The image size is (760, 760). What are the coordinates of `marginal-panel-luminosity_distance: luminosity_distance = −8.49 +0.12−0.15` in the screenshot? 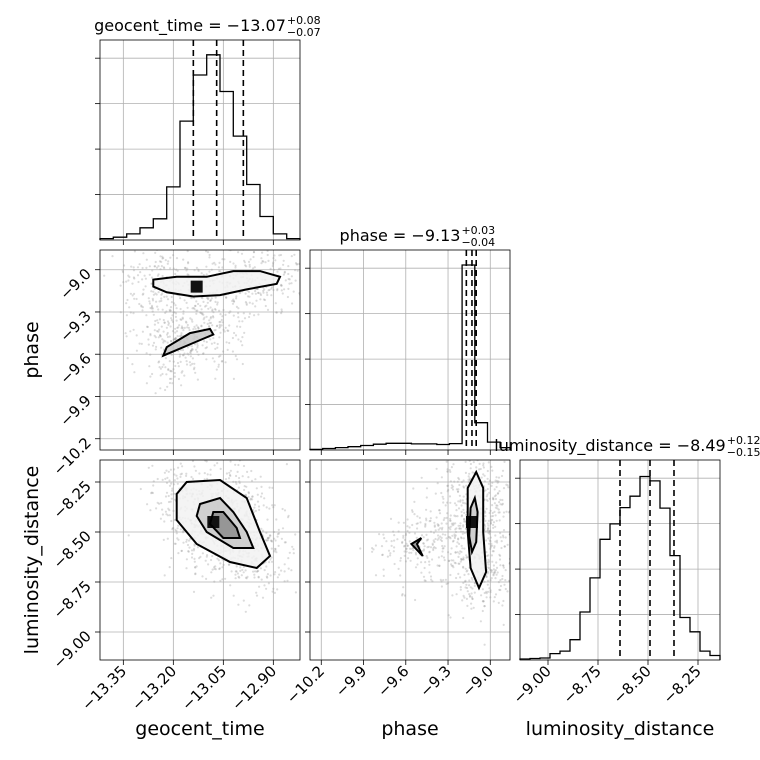 It's located at (627, 547).